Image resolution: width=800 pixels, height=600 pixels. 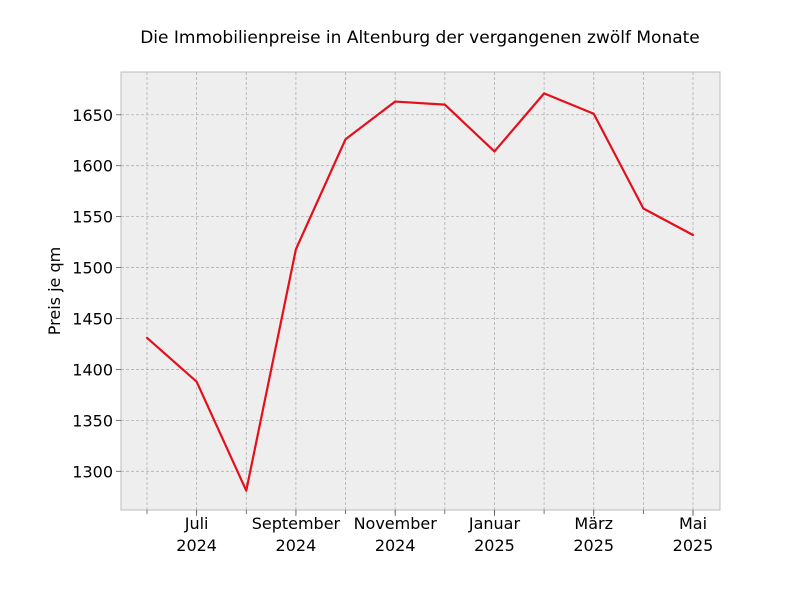 What do you see at coordinates (92, 369) in the screenshot?
I see `y-tick-label: 1400` at bounding box center [92, 369].